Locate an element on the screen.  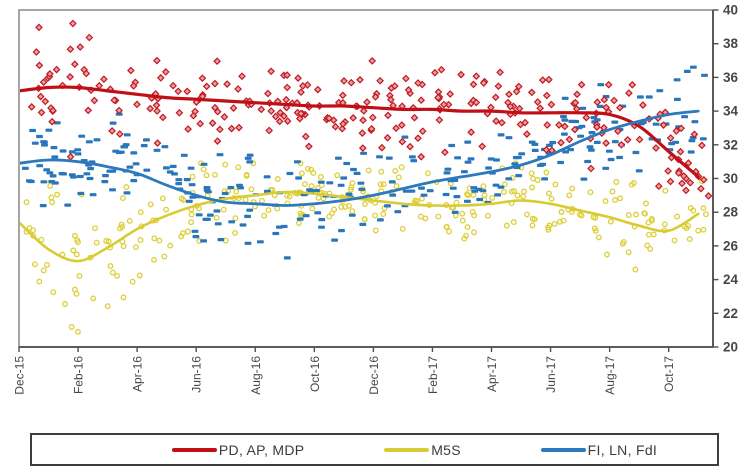
legend-label-fi-ln-fdi: FI, LN, FdI is located at coordinates (622, 449).